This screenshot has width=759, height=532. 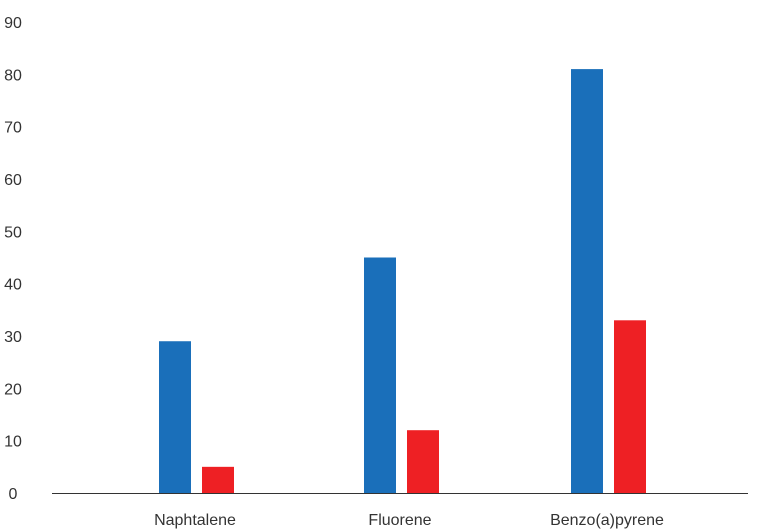 What do you see at coordinates (607, 520) in the screenshot?
I see `x-category-label: Benzo(a)pyrene` at bounding box center [607, 520].